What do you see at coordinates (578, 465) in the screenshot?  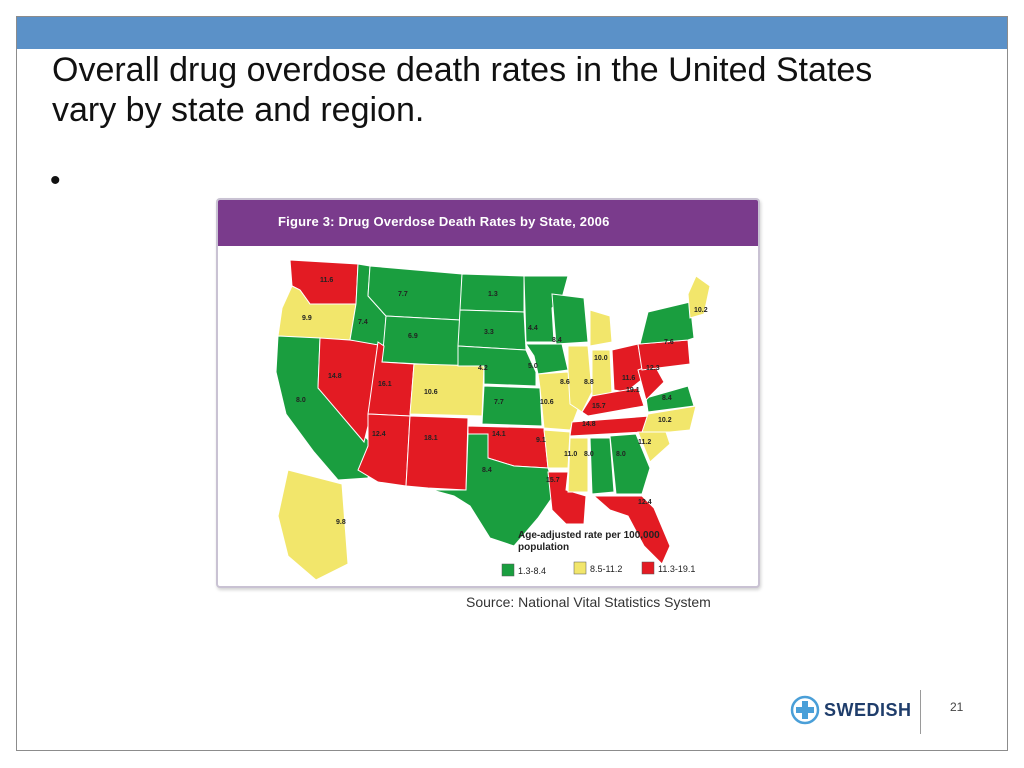 I see `state-MS` at bounding box center [578, 465].